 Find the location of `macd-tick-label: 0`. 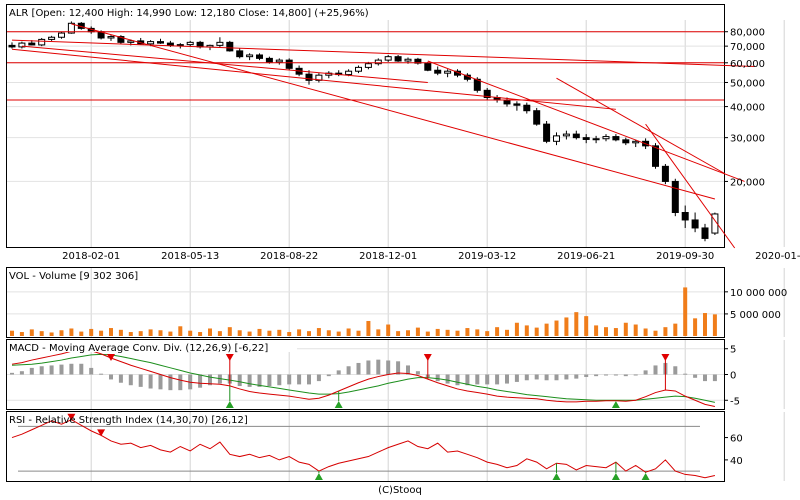

macd-tick-label: 0 is located at coordinates (733, 376).